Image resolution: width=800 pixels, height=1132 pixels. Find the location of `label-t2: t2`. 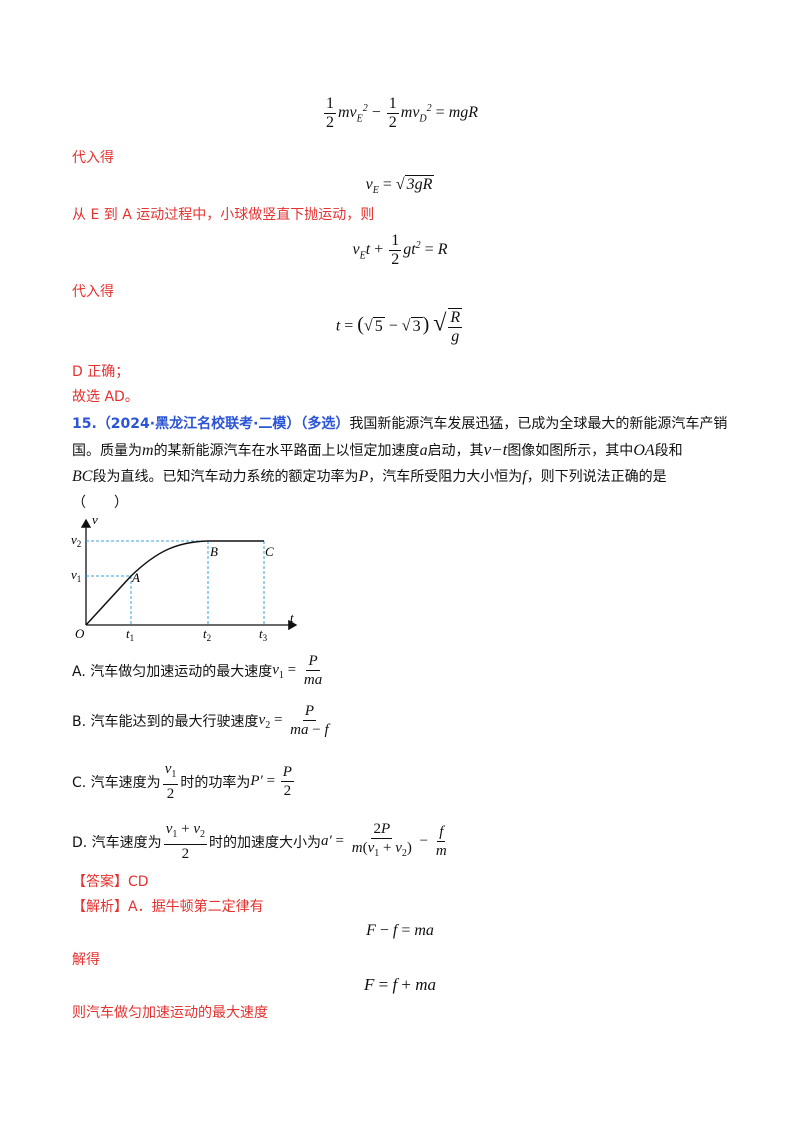

label-t2: t2 is located at coordinates (207, 634).